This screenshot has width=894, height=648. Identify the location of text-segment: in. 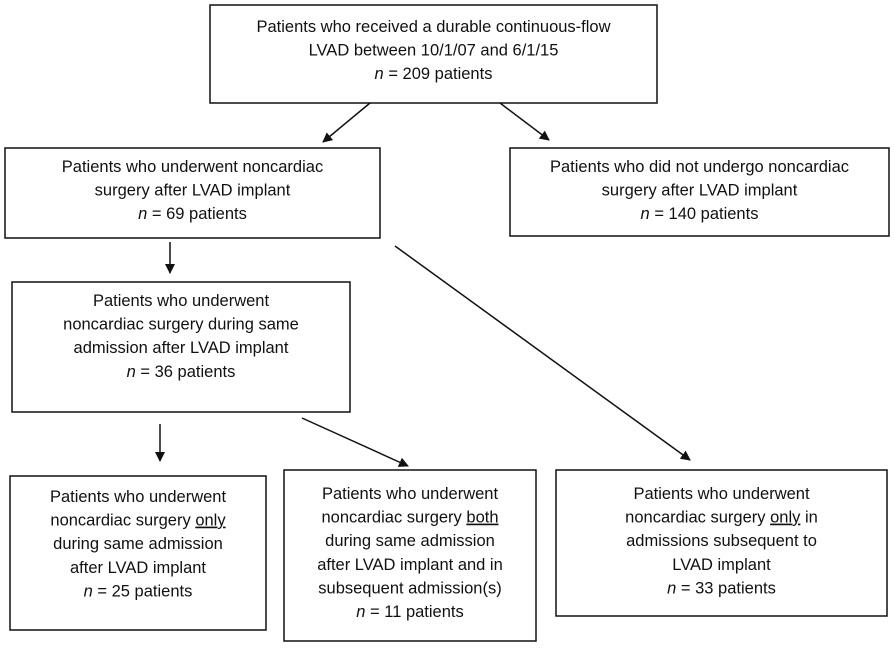
(808, 518).